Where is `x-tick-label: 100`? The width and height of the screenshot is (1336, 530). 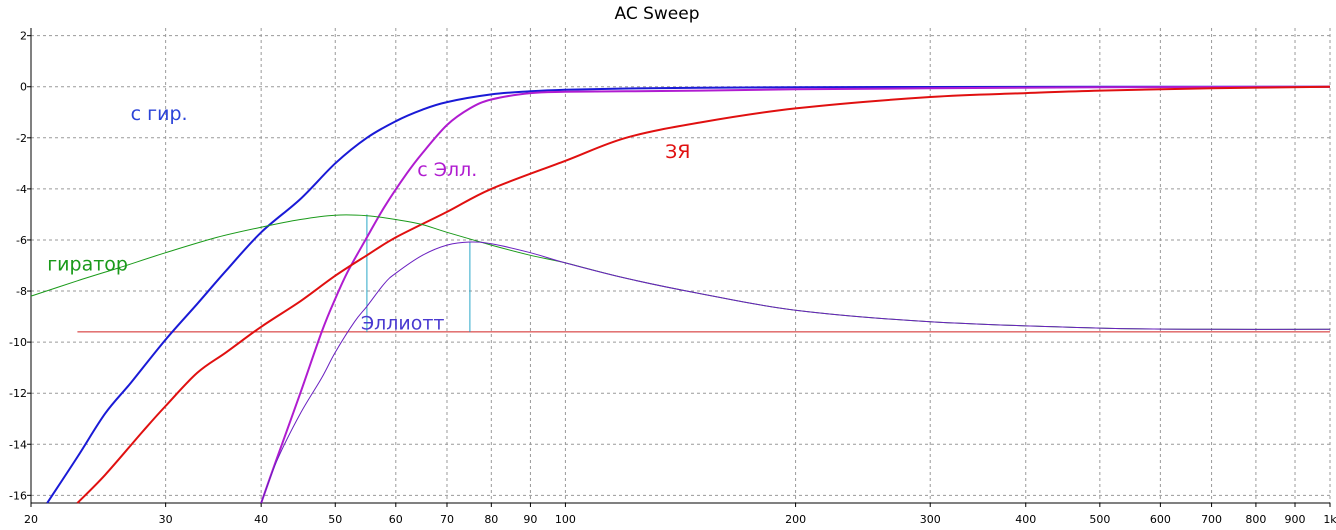 x-tick-label: 100 is located at coordinates (565, 519).